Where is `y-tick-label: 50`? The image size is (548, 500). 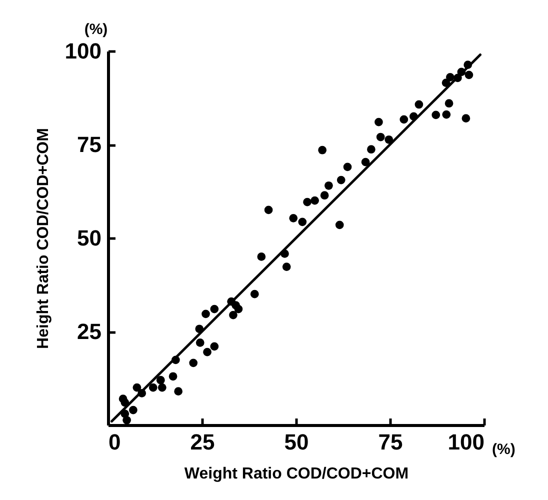
y-tick-label: 50 is located at coordinates (89, 238).